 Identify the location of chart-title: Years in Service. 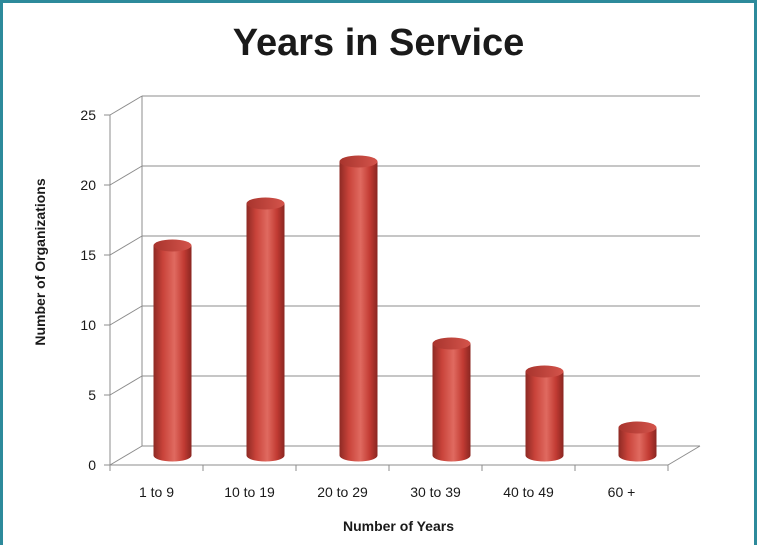
(378, 43).